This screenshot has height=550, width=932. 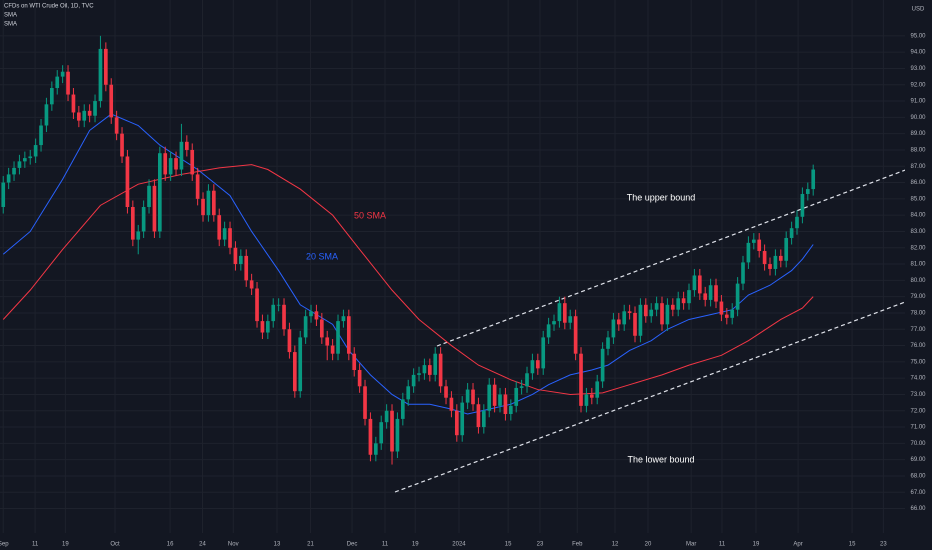 I want to click on x-tick-label: 16, so click(x=170, y=545).